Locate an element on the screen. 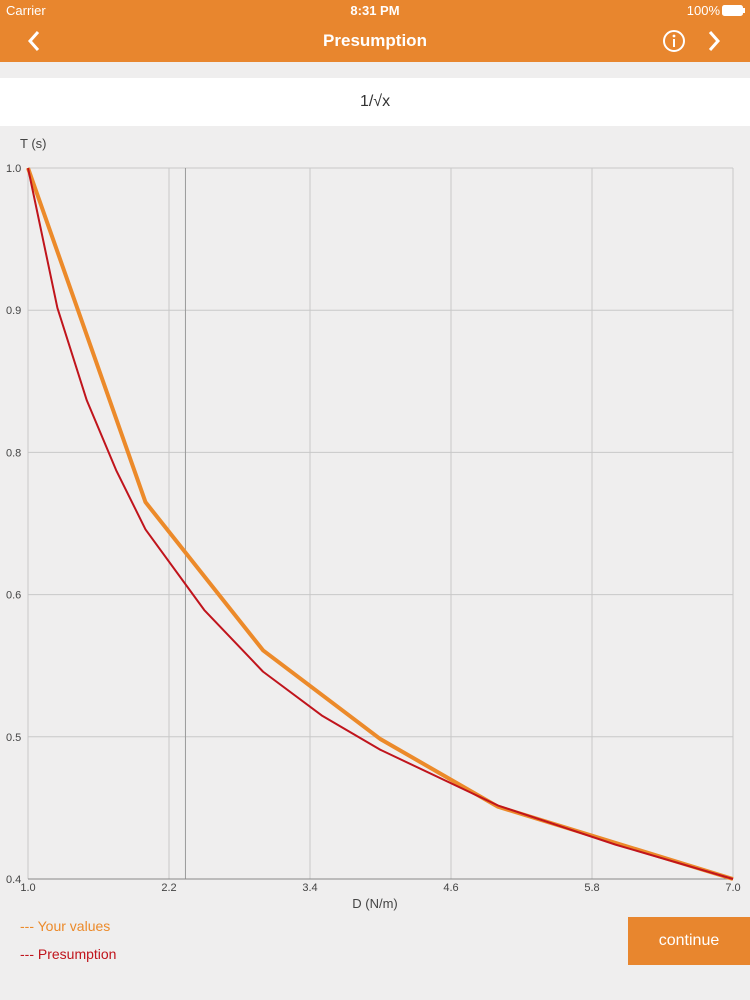 The image size is (750, 1000). back-button is located at coordinates (34, 41).